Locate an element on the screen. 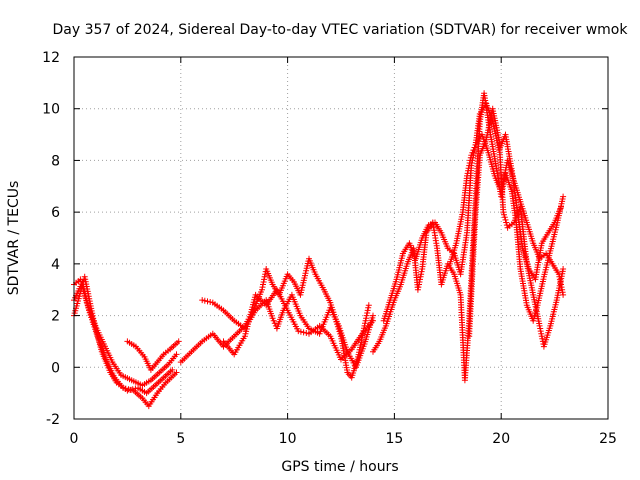  y-tick-label: 4 is located at coordinates (55, 265).